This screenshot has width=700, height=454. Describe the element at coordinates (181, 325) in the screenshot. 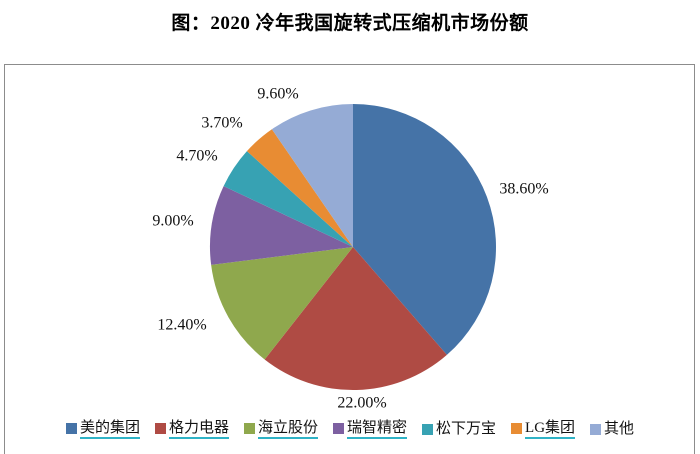

I see `slice-label-2: 12.40%` at that location.